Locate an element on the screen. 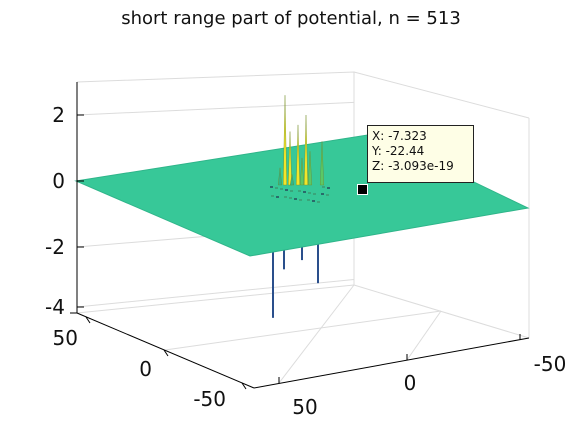 The image size is (582, 437). y-axis-line is located at coordinates (165, 350).